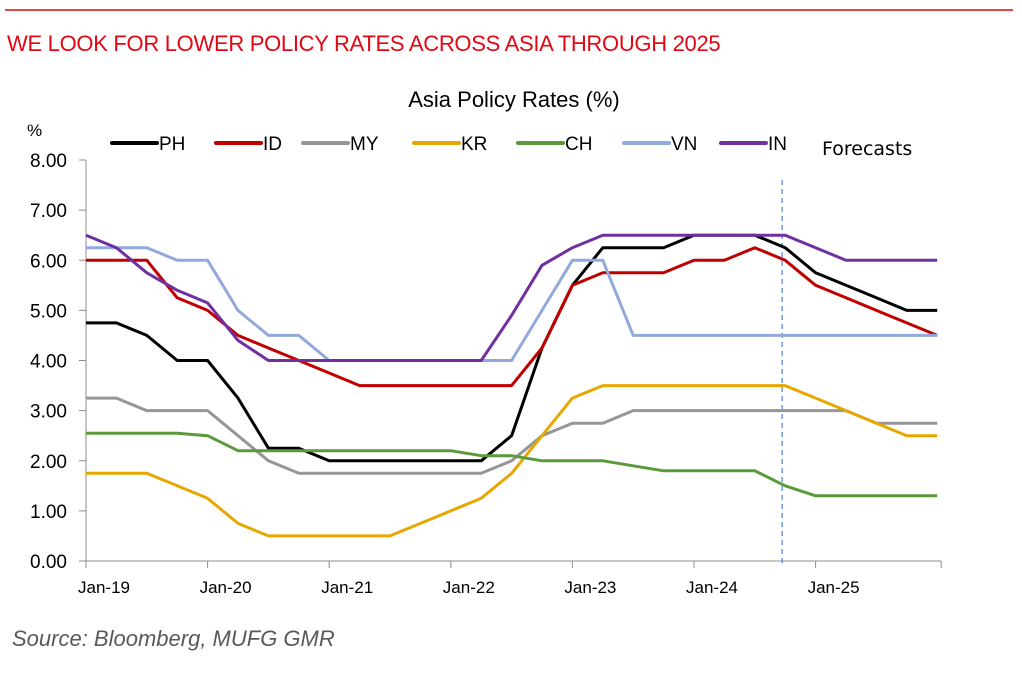 Image resolution: width=1022 pixels, height=681 pixels. Describe the element at coordinates (173, 638) in the screenshot. I see `source-note: Source: Bloomberg, MUFG GMR` at that location.